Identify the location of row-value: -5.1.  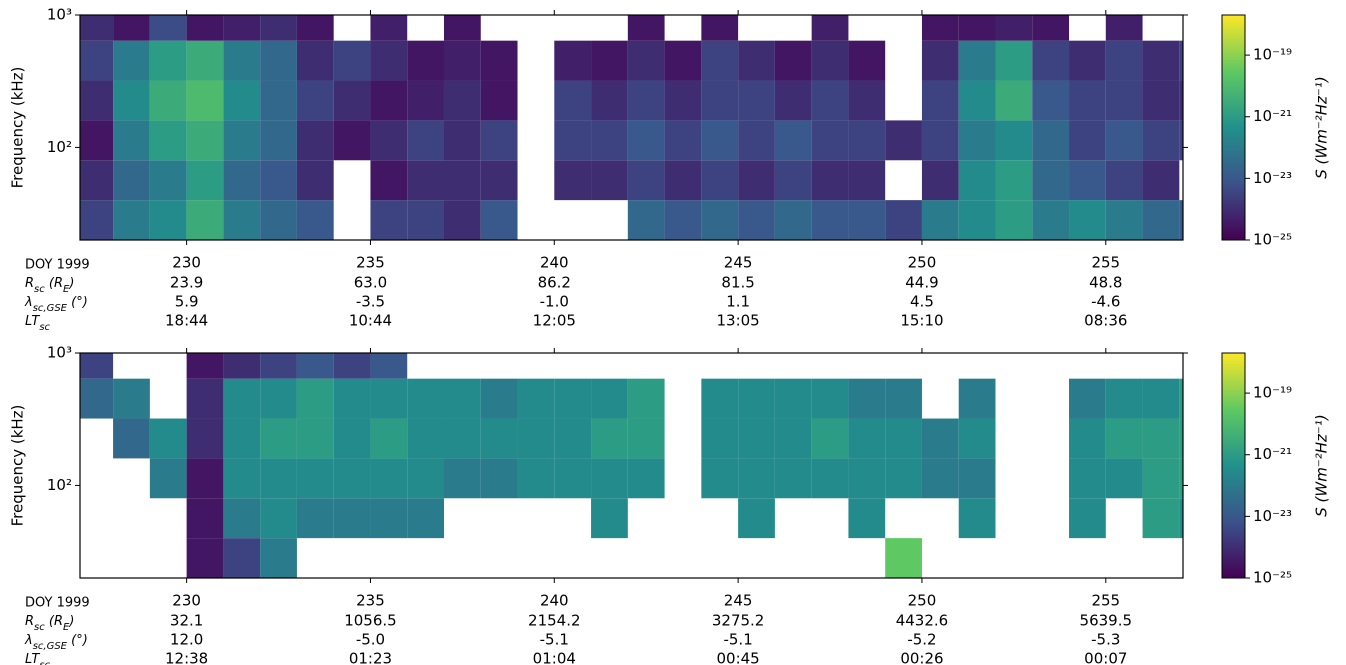
(737, 640).